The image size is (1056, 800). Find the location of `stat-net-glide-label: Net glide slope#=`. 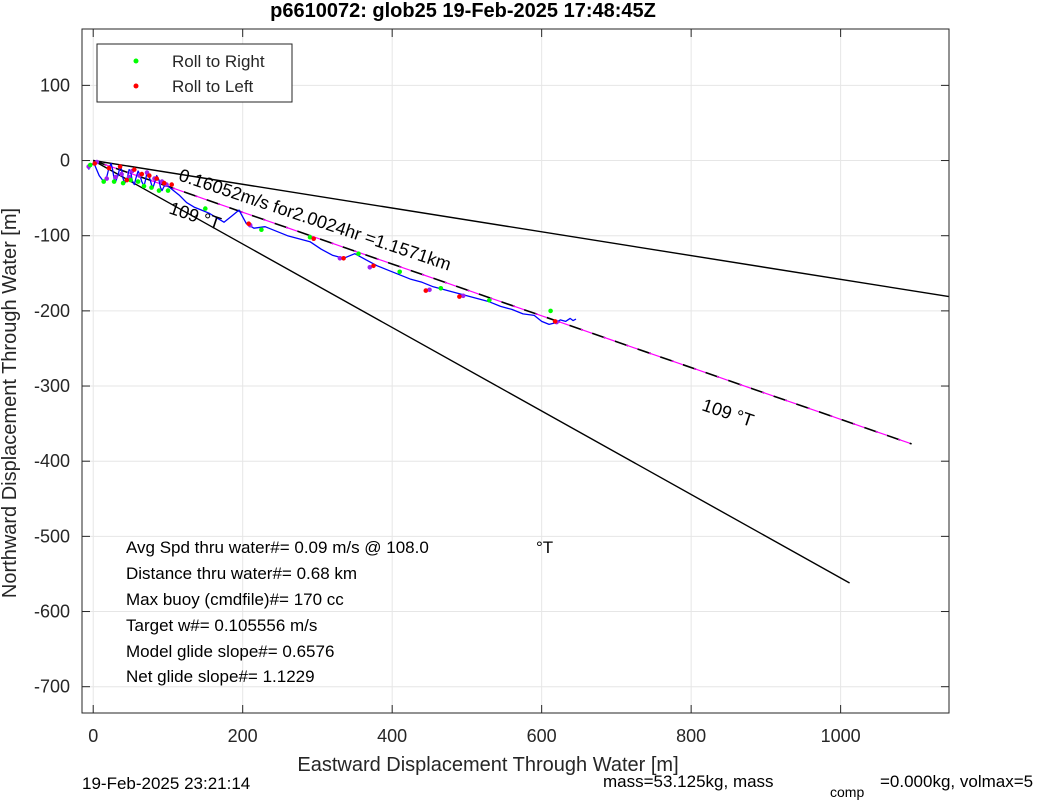

stat-net-glide-label: Net glide slope#= is located at coordinates (192, 676).